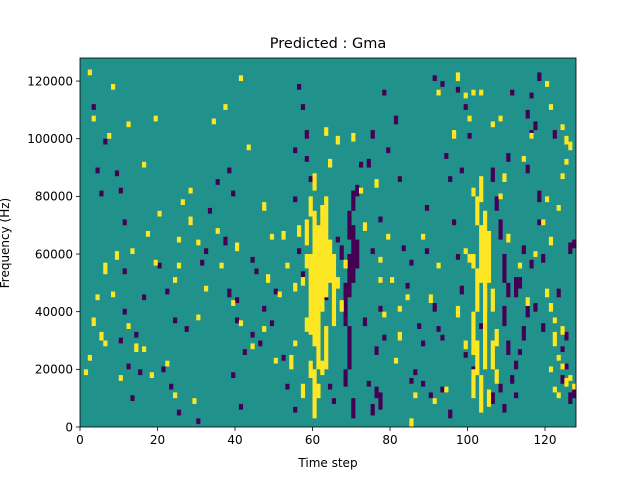 This screenshot has width=640, height=480. Describe the element at coordinates (316, 437) in the screenshot. I see `x-axis: 0 20 40 60 80 100 120` at that location.